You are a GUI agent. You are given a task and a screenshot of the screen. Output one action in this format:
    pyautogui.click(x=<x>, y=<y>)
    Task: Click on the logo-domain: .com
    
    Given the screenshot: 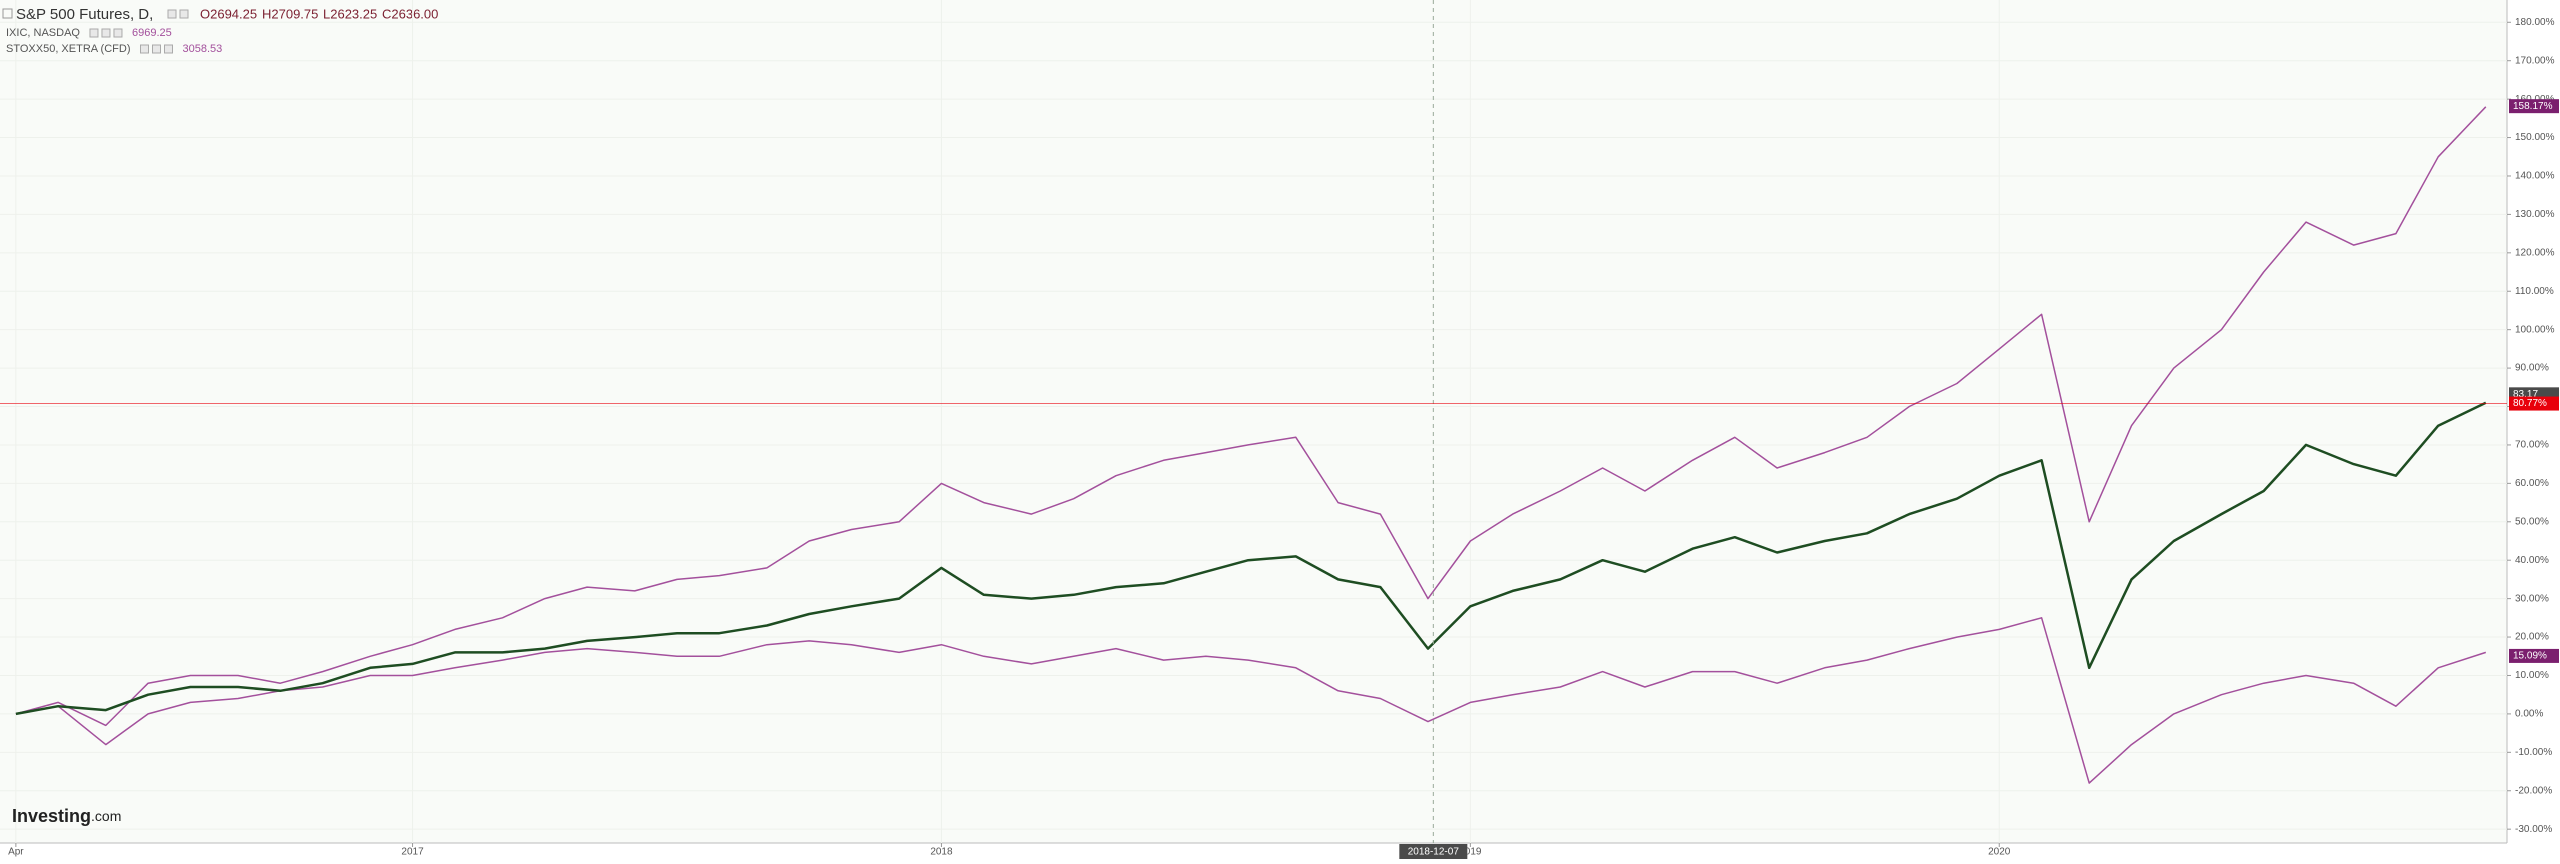 What is the action you would take?
    pyautogui.click(x=106, y=816)
    